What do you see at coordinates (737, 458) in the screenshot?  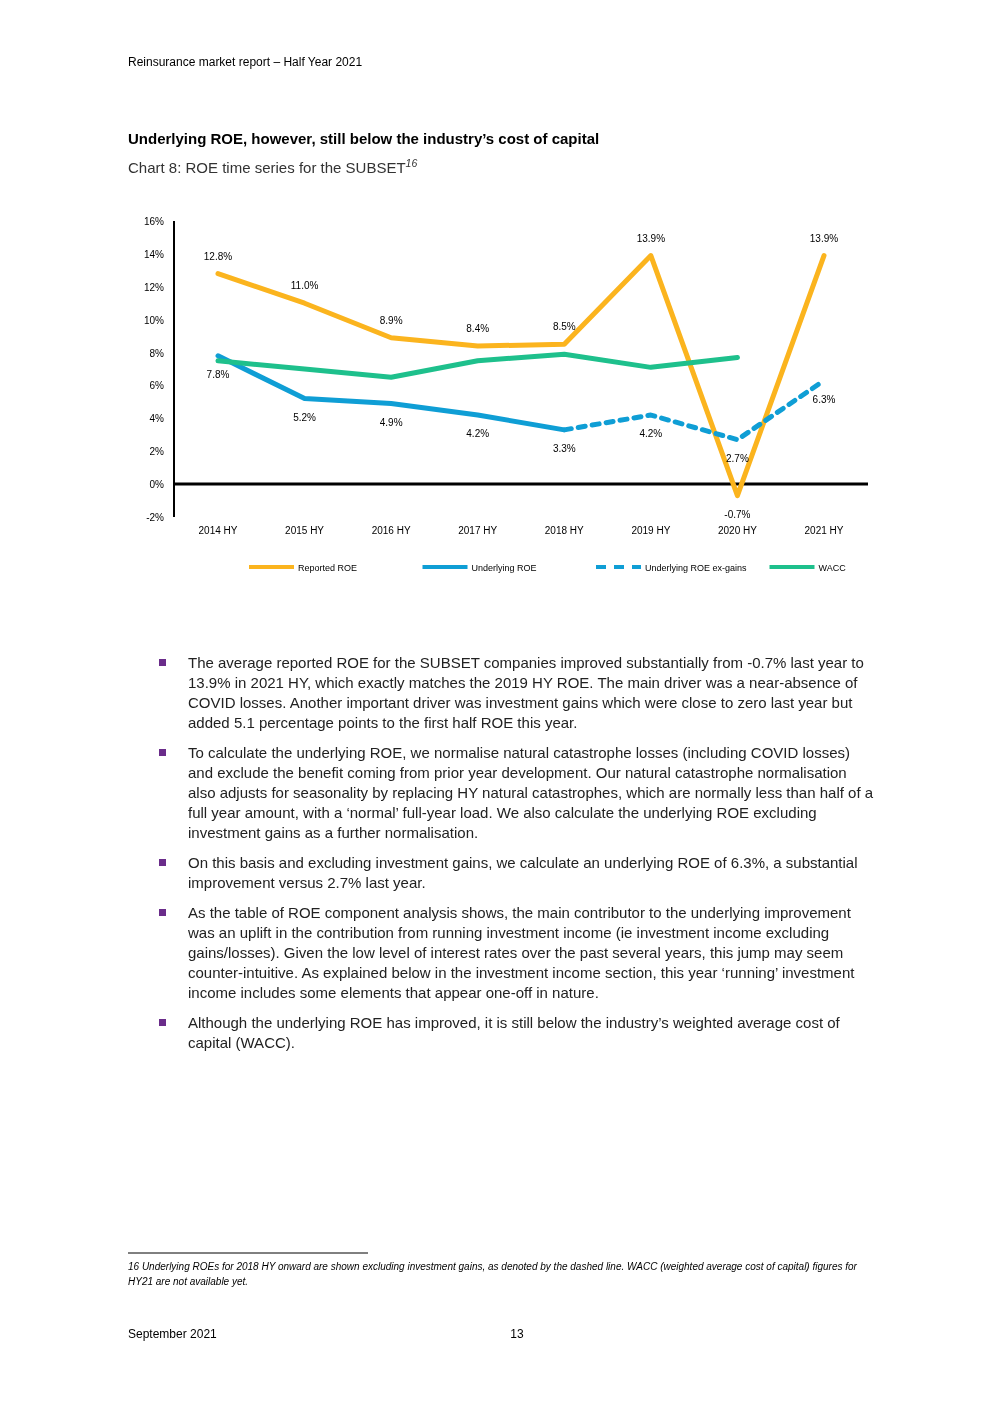 I see `data-label: 2.7%` at bounding box center [737, 458].